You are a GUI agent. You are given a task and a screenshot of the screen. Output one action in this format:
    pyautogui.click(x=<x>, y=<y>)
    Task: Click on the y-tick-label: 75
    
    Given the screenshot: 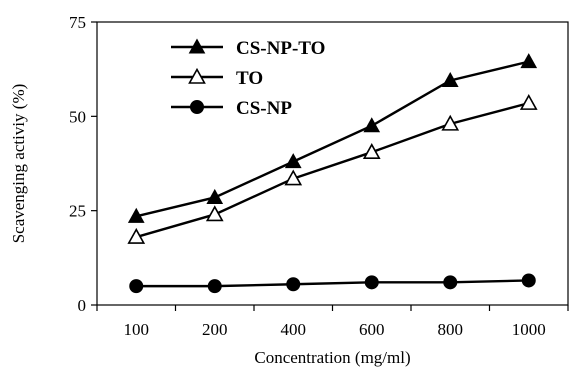 What is the action you would take?
    pyautogui.click(x=77, y=22)
    